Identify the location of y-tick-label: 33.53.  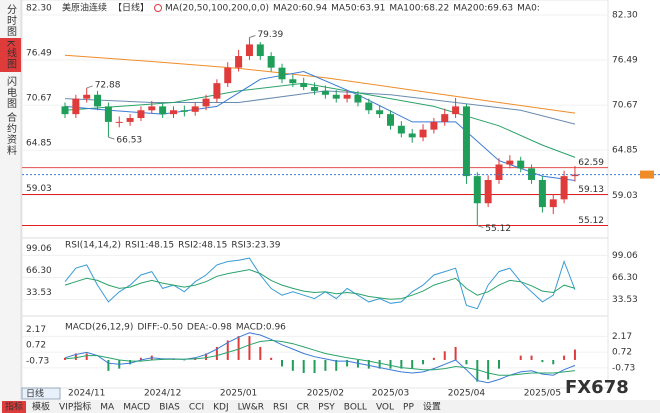
(625, 300).